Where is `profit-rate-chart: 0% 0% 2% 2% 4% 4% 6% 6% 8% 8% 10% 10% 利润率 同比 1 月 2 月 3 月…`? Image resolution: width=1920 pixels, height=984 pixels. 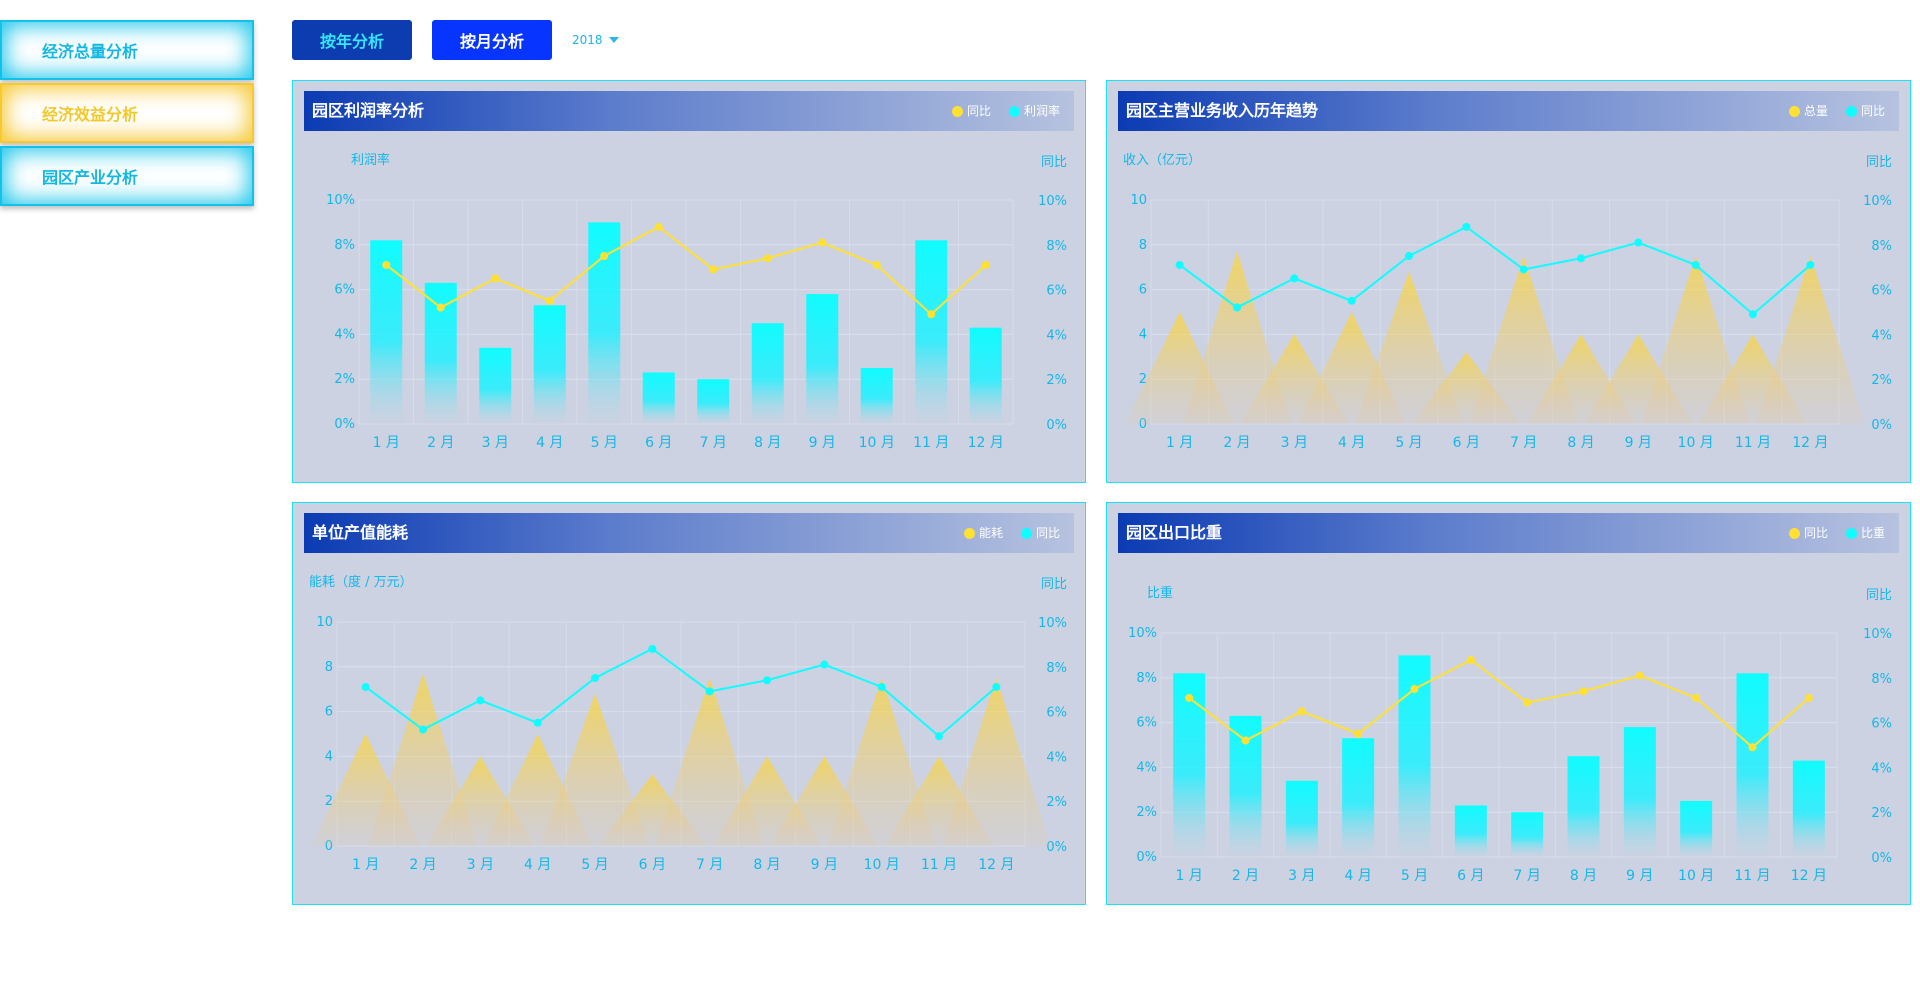 profit-rate-chart: 0% 0% 2% 2% 4% 4% 6% 6% 8% 8% 10% 10% 利润率 同比 1 月 2 月 3 月… is located at coordinates (696, 301).